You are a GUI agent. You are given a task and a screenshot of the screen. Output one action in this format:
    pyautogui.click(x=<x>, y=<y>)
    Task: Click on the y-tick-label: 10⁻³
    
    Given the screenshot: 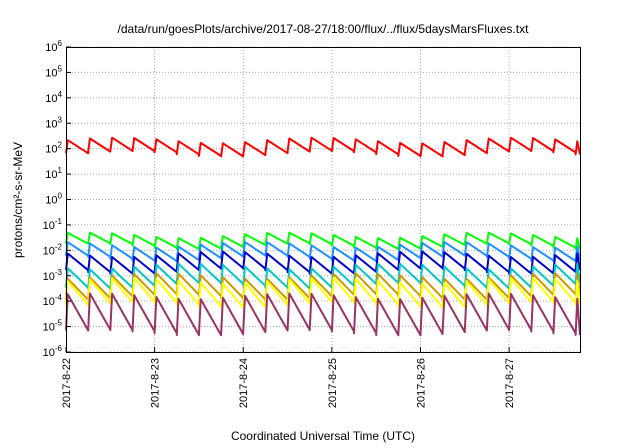 What is the action you would take?
    pyautogui.click(x=53, y=275)
    